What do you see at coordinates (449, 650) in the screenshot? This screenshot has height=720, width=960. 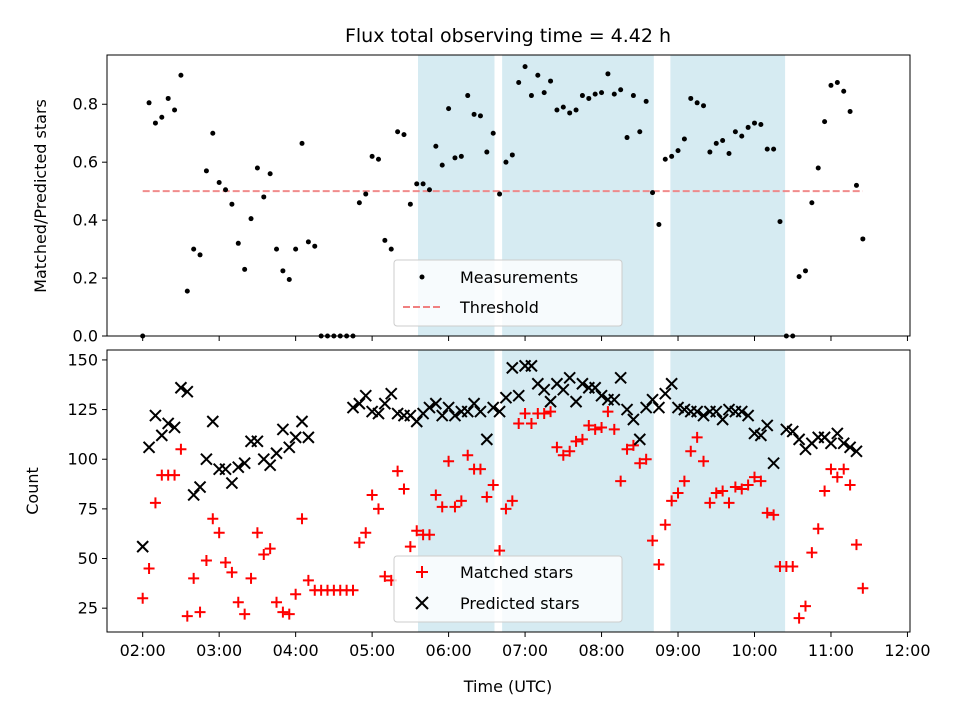 I see `x-tick-label: 06:00` at bounding box center [449, 650].